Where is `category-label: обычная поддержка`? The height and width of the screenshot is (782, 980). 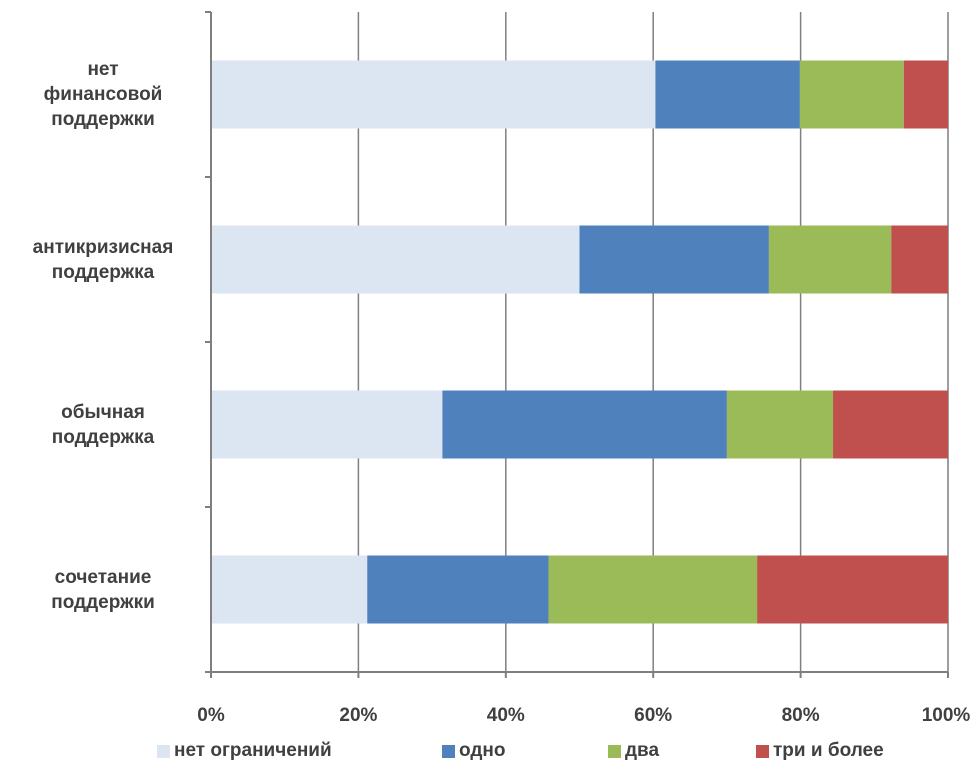 category-label: обычная поддержка is located at coordinates (103, 424).